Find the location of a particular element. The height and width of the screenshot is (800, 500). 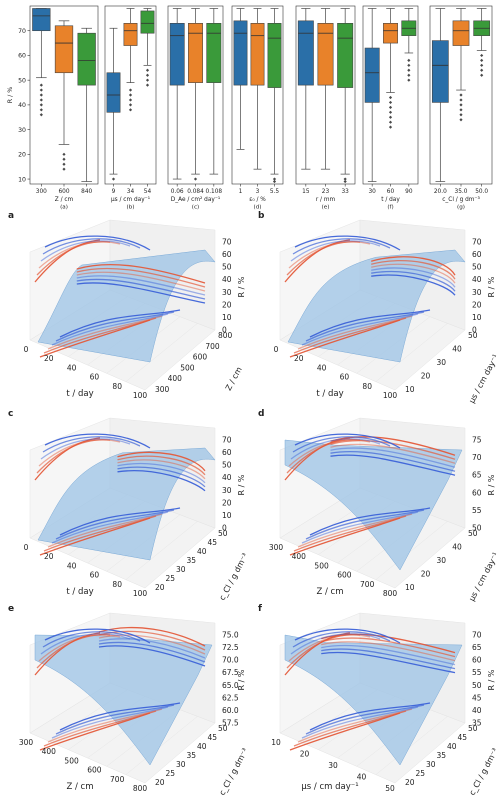

x-tick-label: 30 is located at coordinates (372, 192).